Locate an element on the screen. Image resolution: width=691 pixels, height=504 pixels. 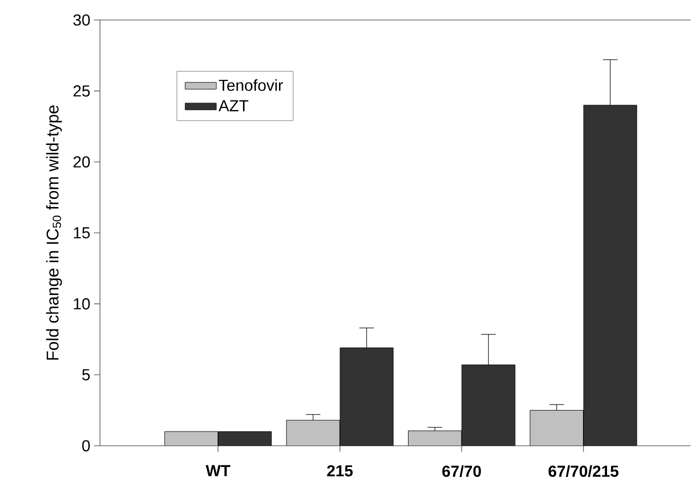
y-tick-label: 15 is located at coordinates (82, 233).